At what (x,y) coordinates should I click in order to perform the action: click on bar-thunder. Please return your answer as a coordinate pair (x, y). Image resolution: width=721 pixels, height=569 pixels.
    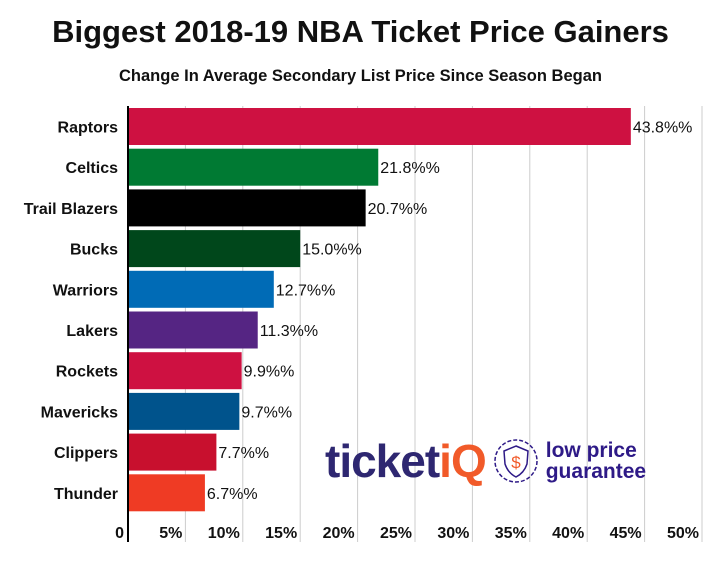
    Looking at the image, I should click on (167, 493).